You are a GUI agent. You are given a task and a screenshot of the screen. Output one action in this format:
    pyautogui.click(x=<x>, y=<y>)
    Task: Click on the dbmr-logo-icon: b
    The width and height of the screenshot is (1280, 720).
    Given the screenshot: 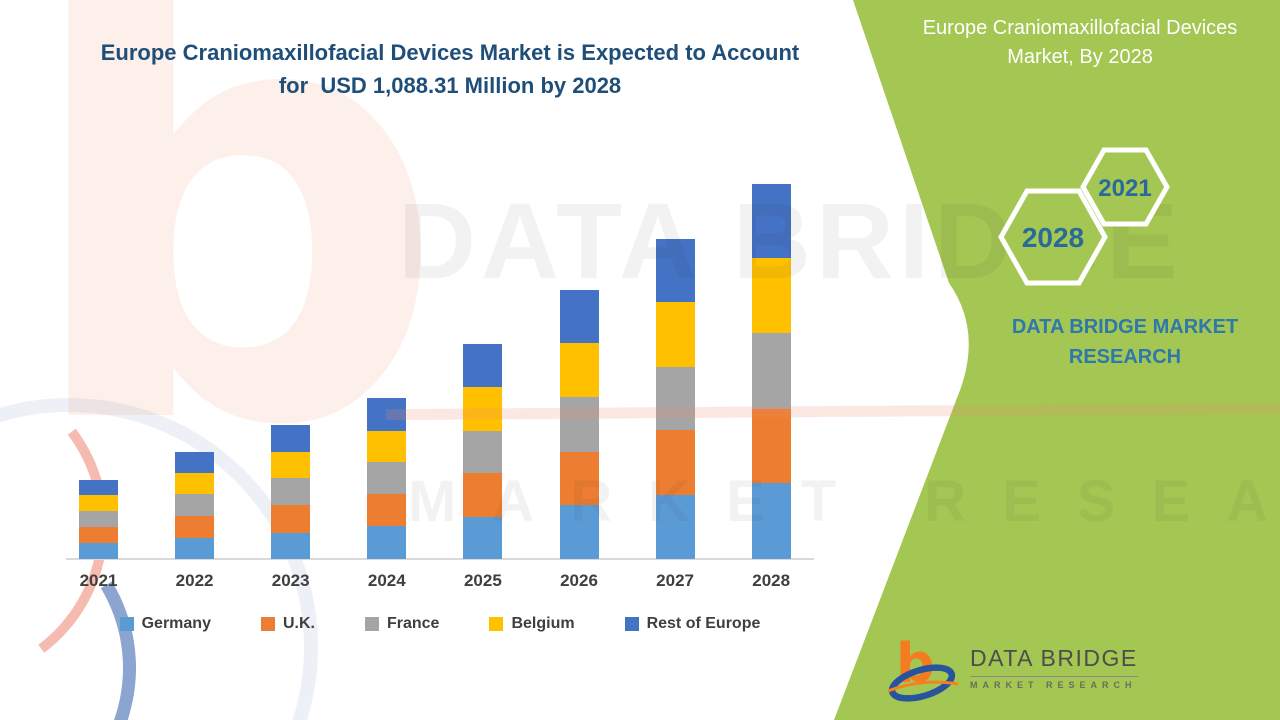 What is the action you would take?
    pyautogui.click(x=923, y=667)
    